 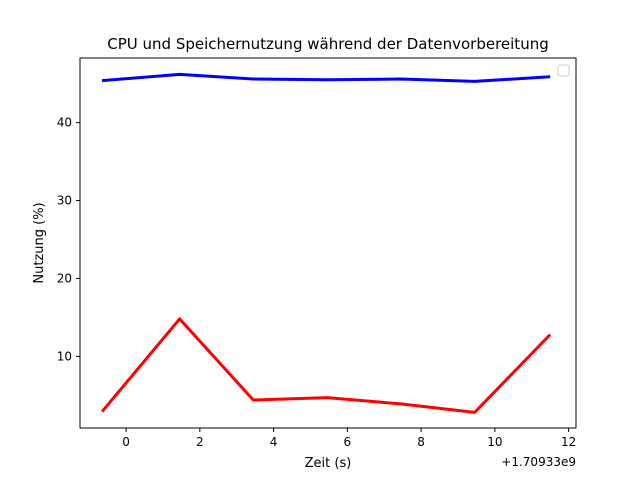 I want to click on x-offset-label: +1.70933e9, so click(x=538, y=462).